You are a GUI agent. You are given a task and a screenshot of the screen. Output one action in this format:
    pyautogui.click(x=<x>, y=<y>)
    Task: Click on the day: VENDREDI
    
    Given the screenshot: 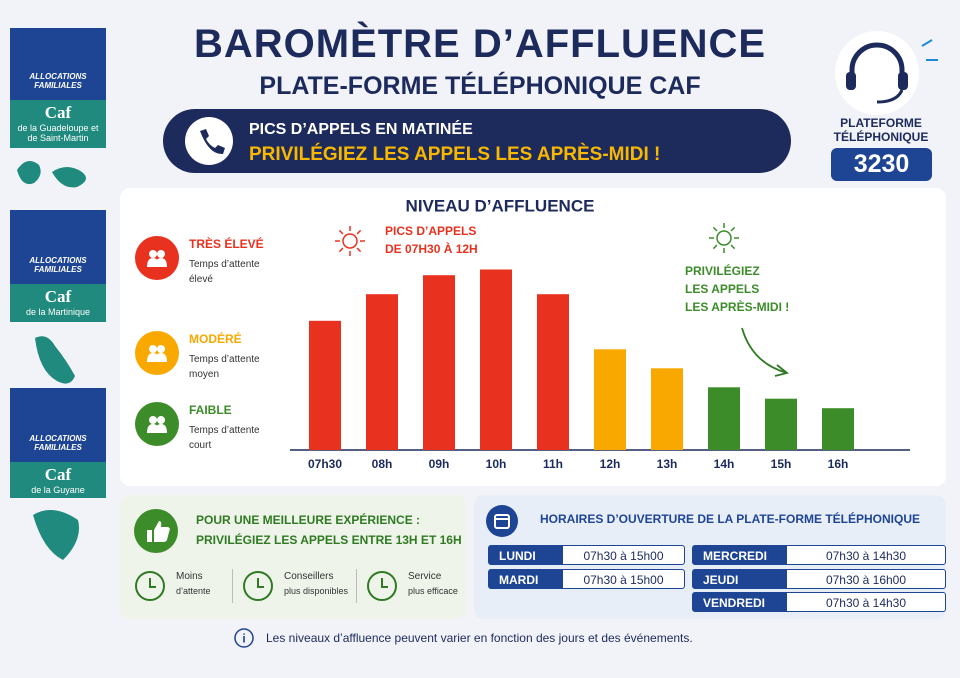 What is the action you would take?
    pyautogui.click(x=740, y=602)
    